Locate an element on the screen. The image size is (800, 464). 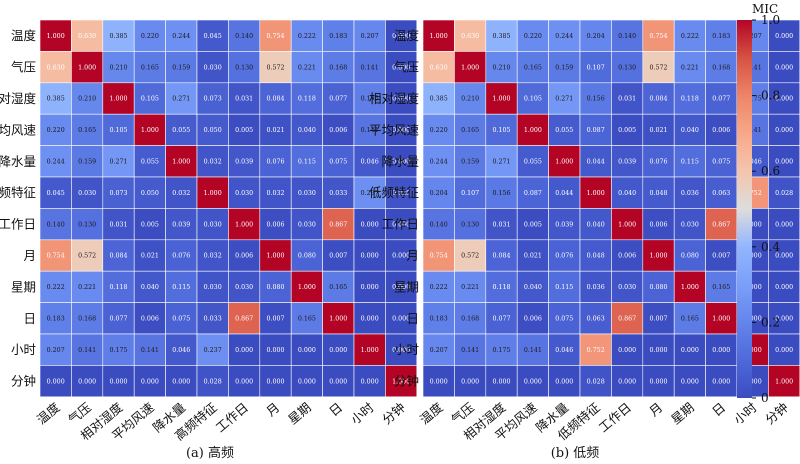
row-label: 工作日 is located at coordinates (400, 224).